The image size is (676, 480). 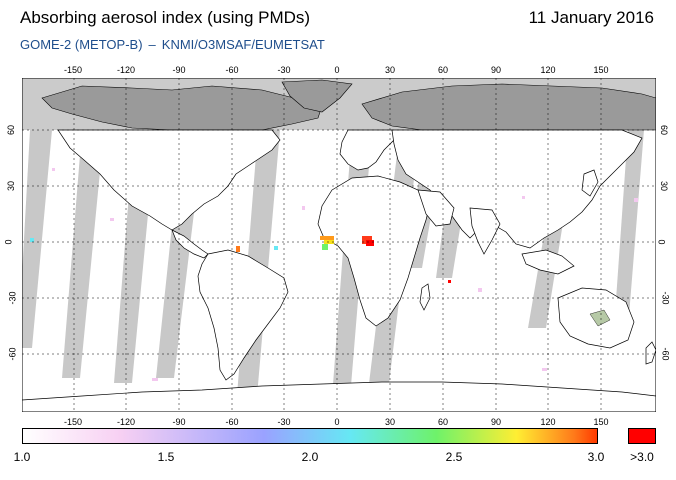 I want to click on lon-tick-top: -30, so click(x=284, y=70).